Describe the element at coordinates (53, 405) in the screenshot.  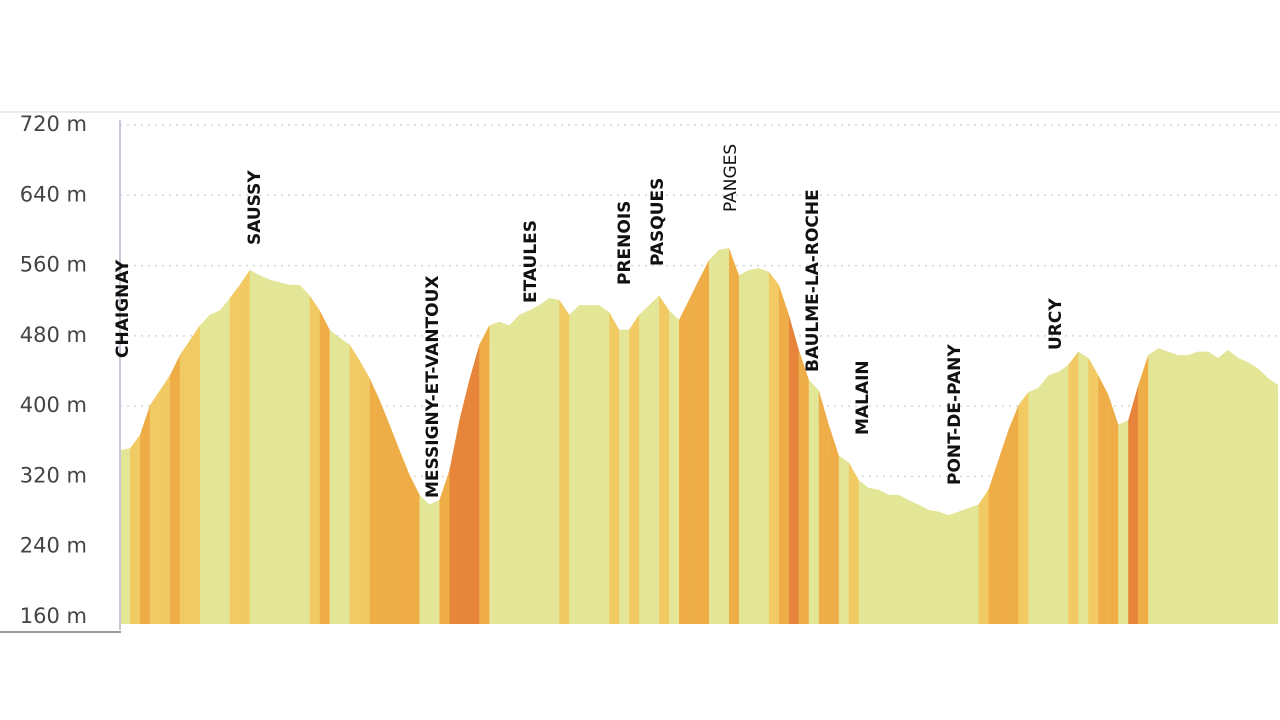
I see `y-tick-label: 400 m` at that location.